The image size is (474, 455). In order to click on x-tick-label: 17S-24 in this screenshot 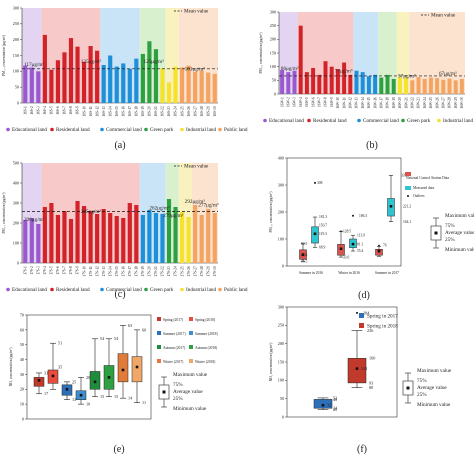, I will do `click(176, 271)`.